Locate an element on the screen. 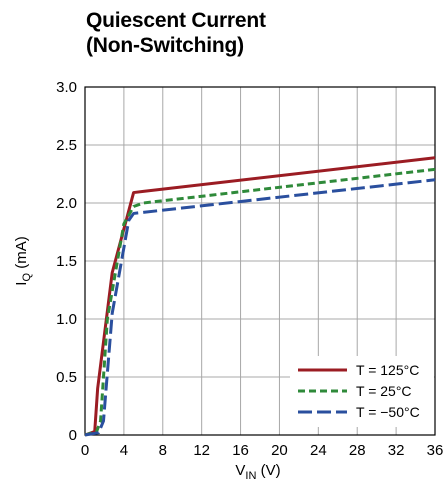 The image size is (443, 494). x-axis-label: VIN (V) is located at coordinates (257, 472).